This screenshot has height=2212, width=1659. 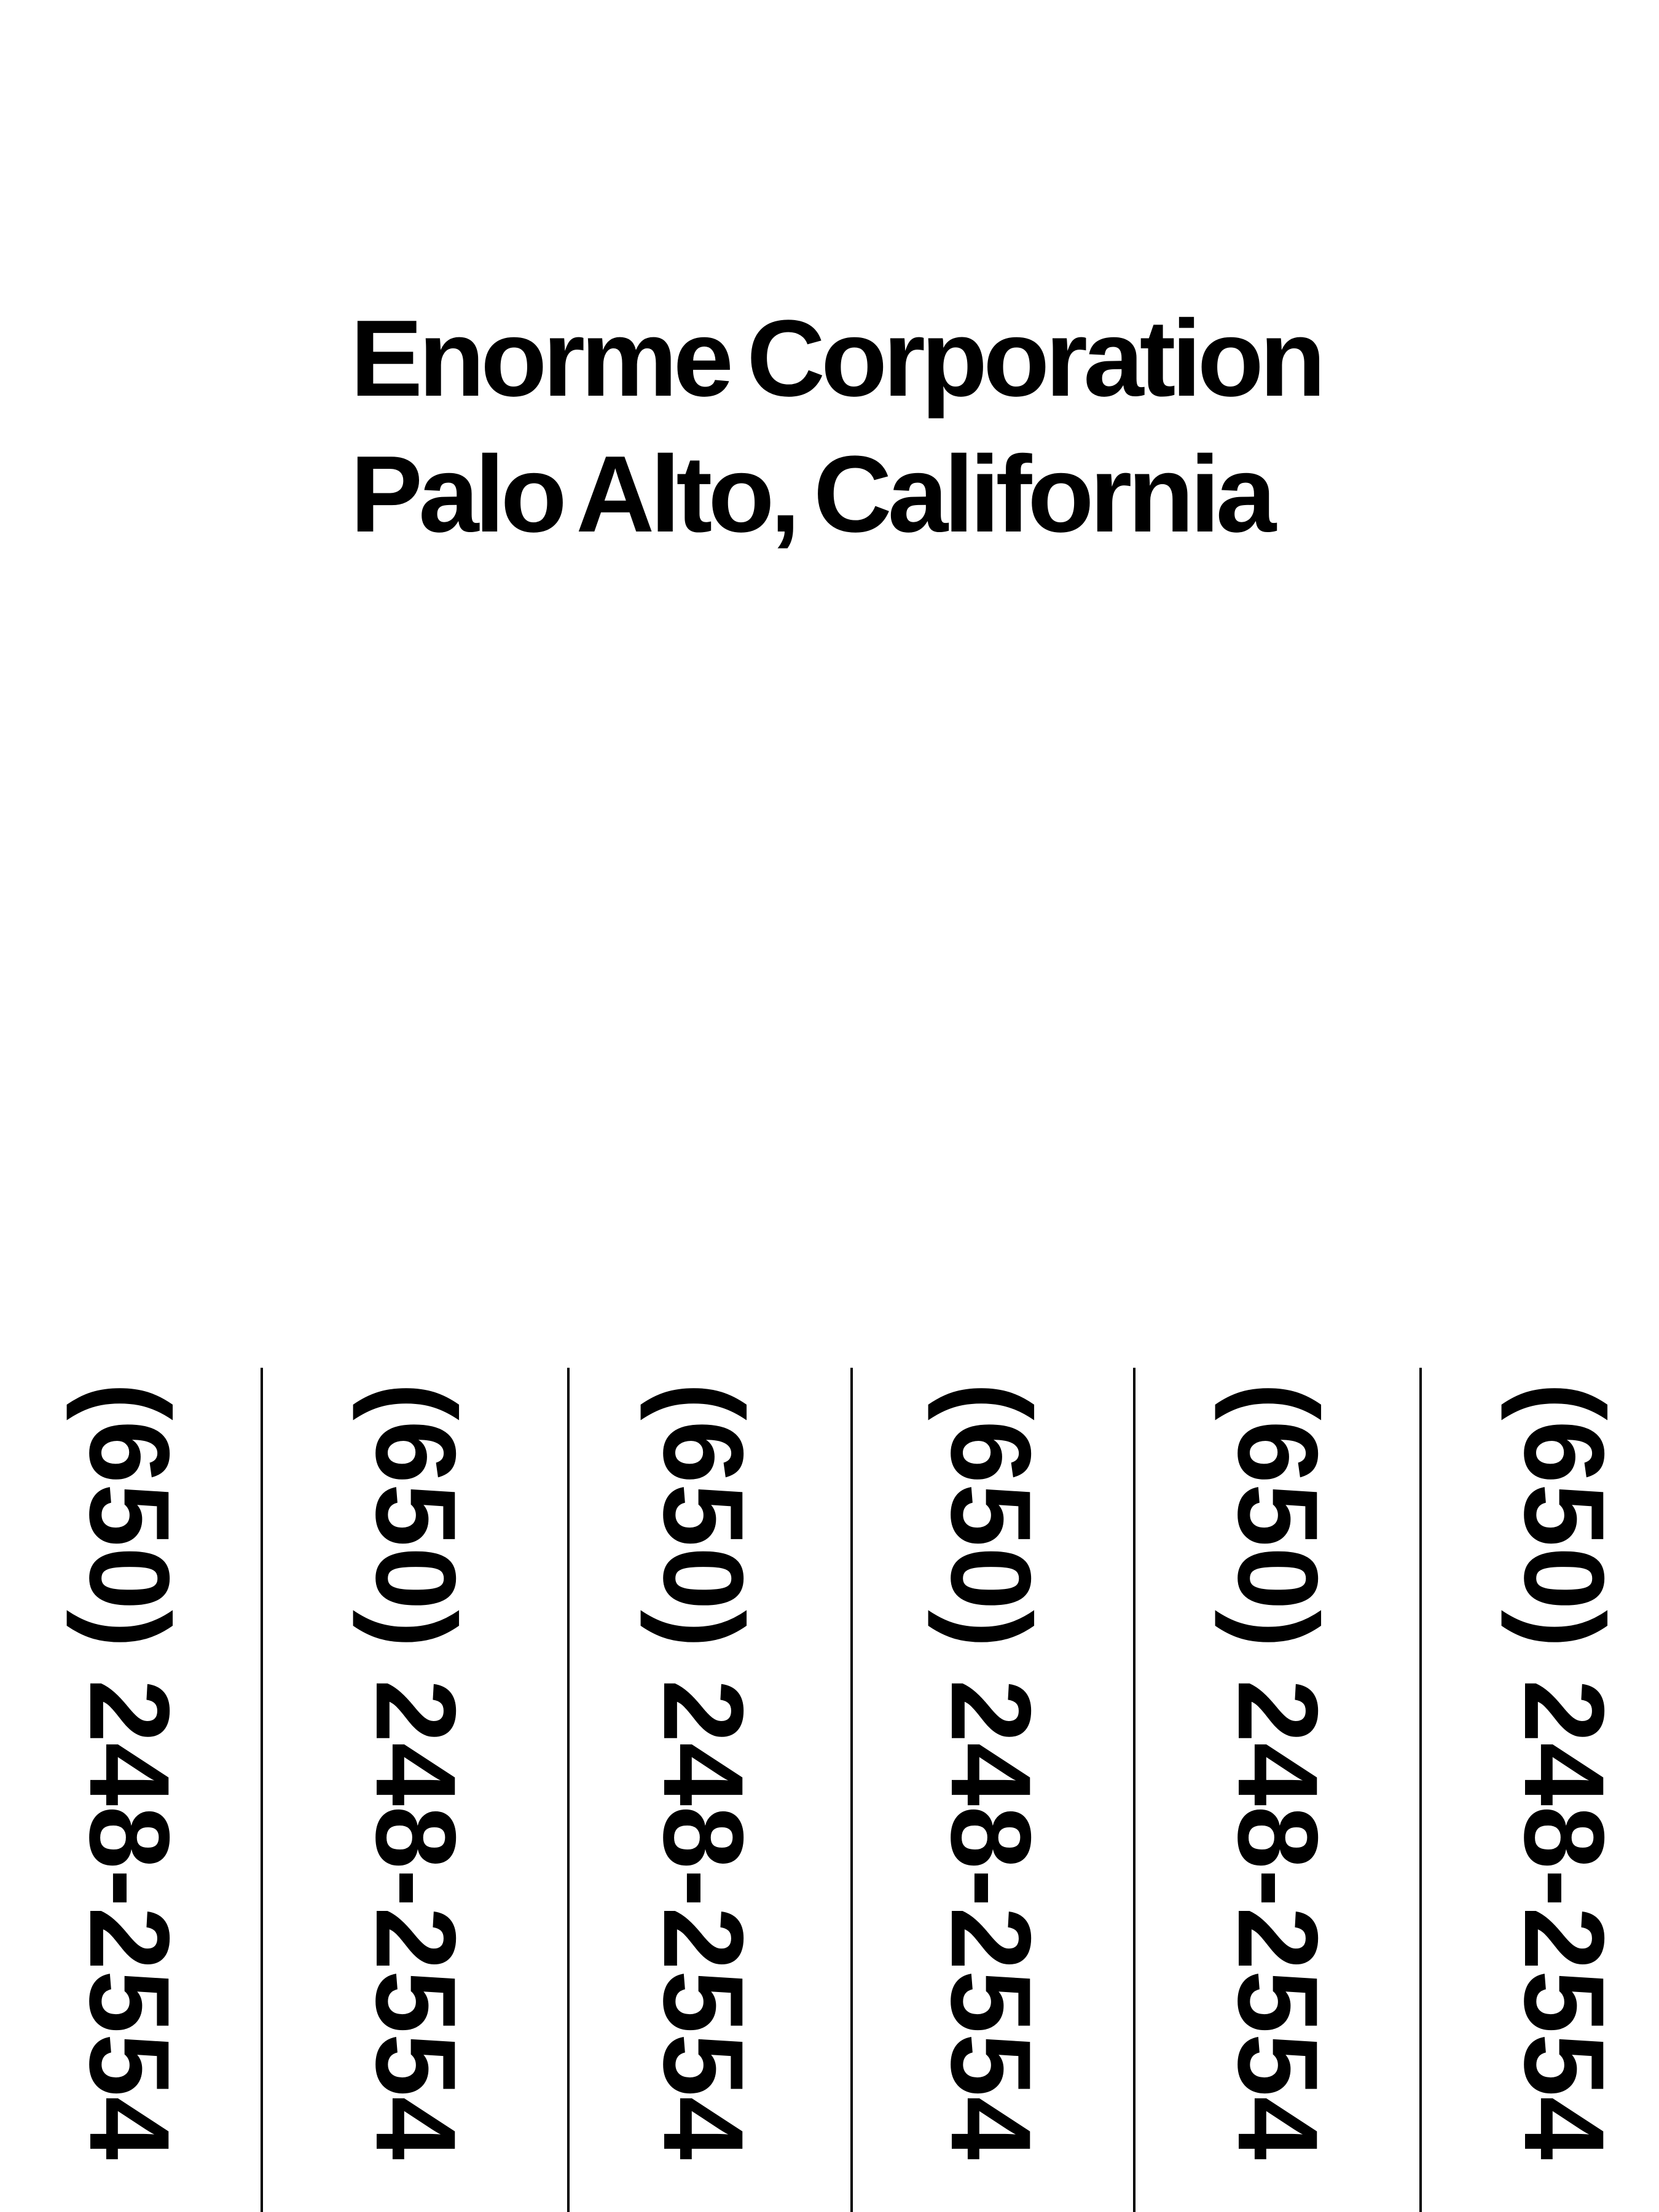 I want to click on page-title: Enorme Corporation Palo Alto, California, so click(x=838, y=426).